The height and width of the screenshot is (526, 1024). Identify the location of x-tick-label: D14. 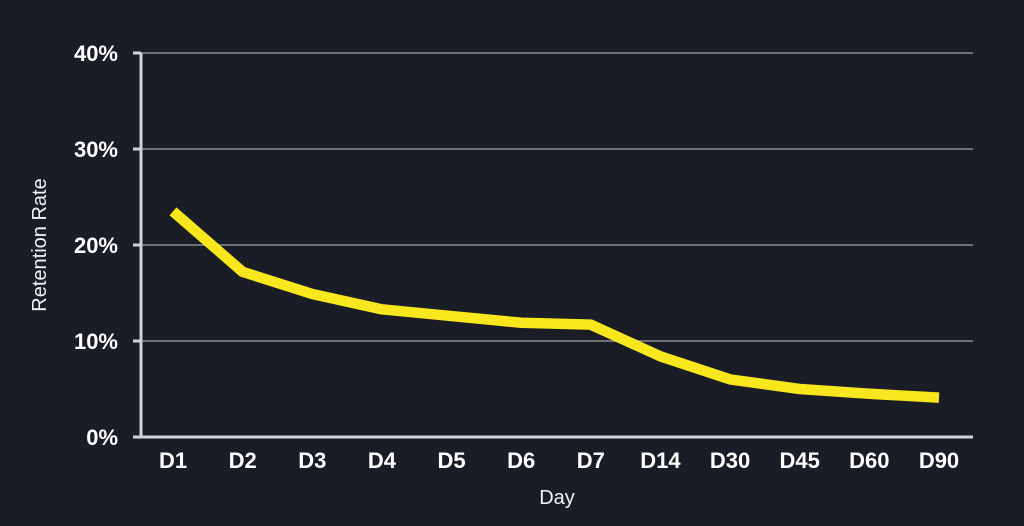
(660, 460).